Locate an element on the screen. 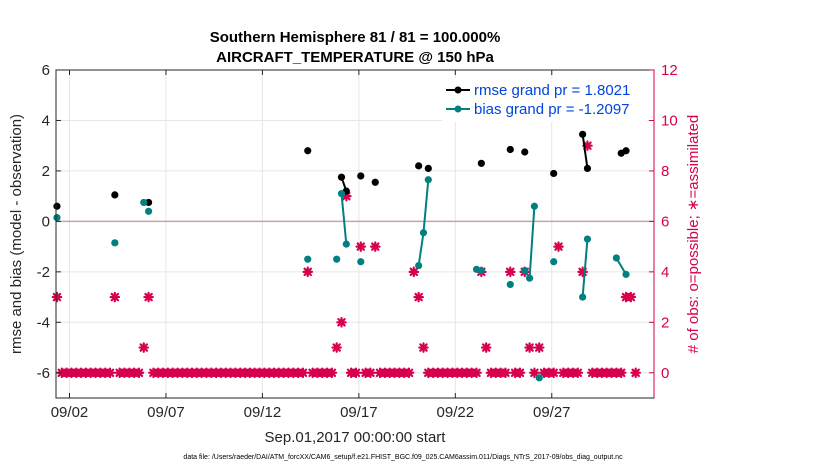  legend-text-rmse: rmse grand pr = 1.8021 is located at coordinates (552, 90).